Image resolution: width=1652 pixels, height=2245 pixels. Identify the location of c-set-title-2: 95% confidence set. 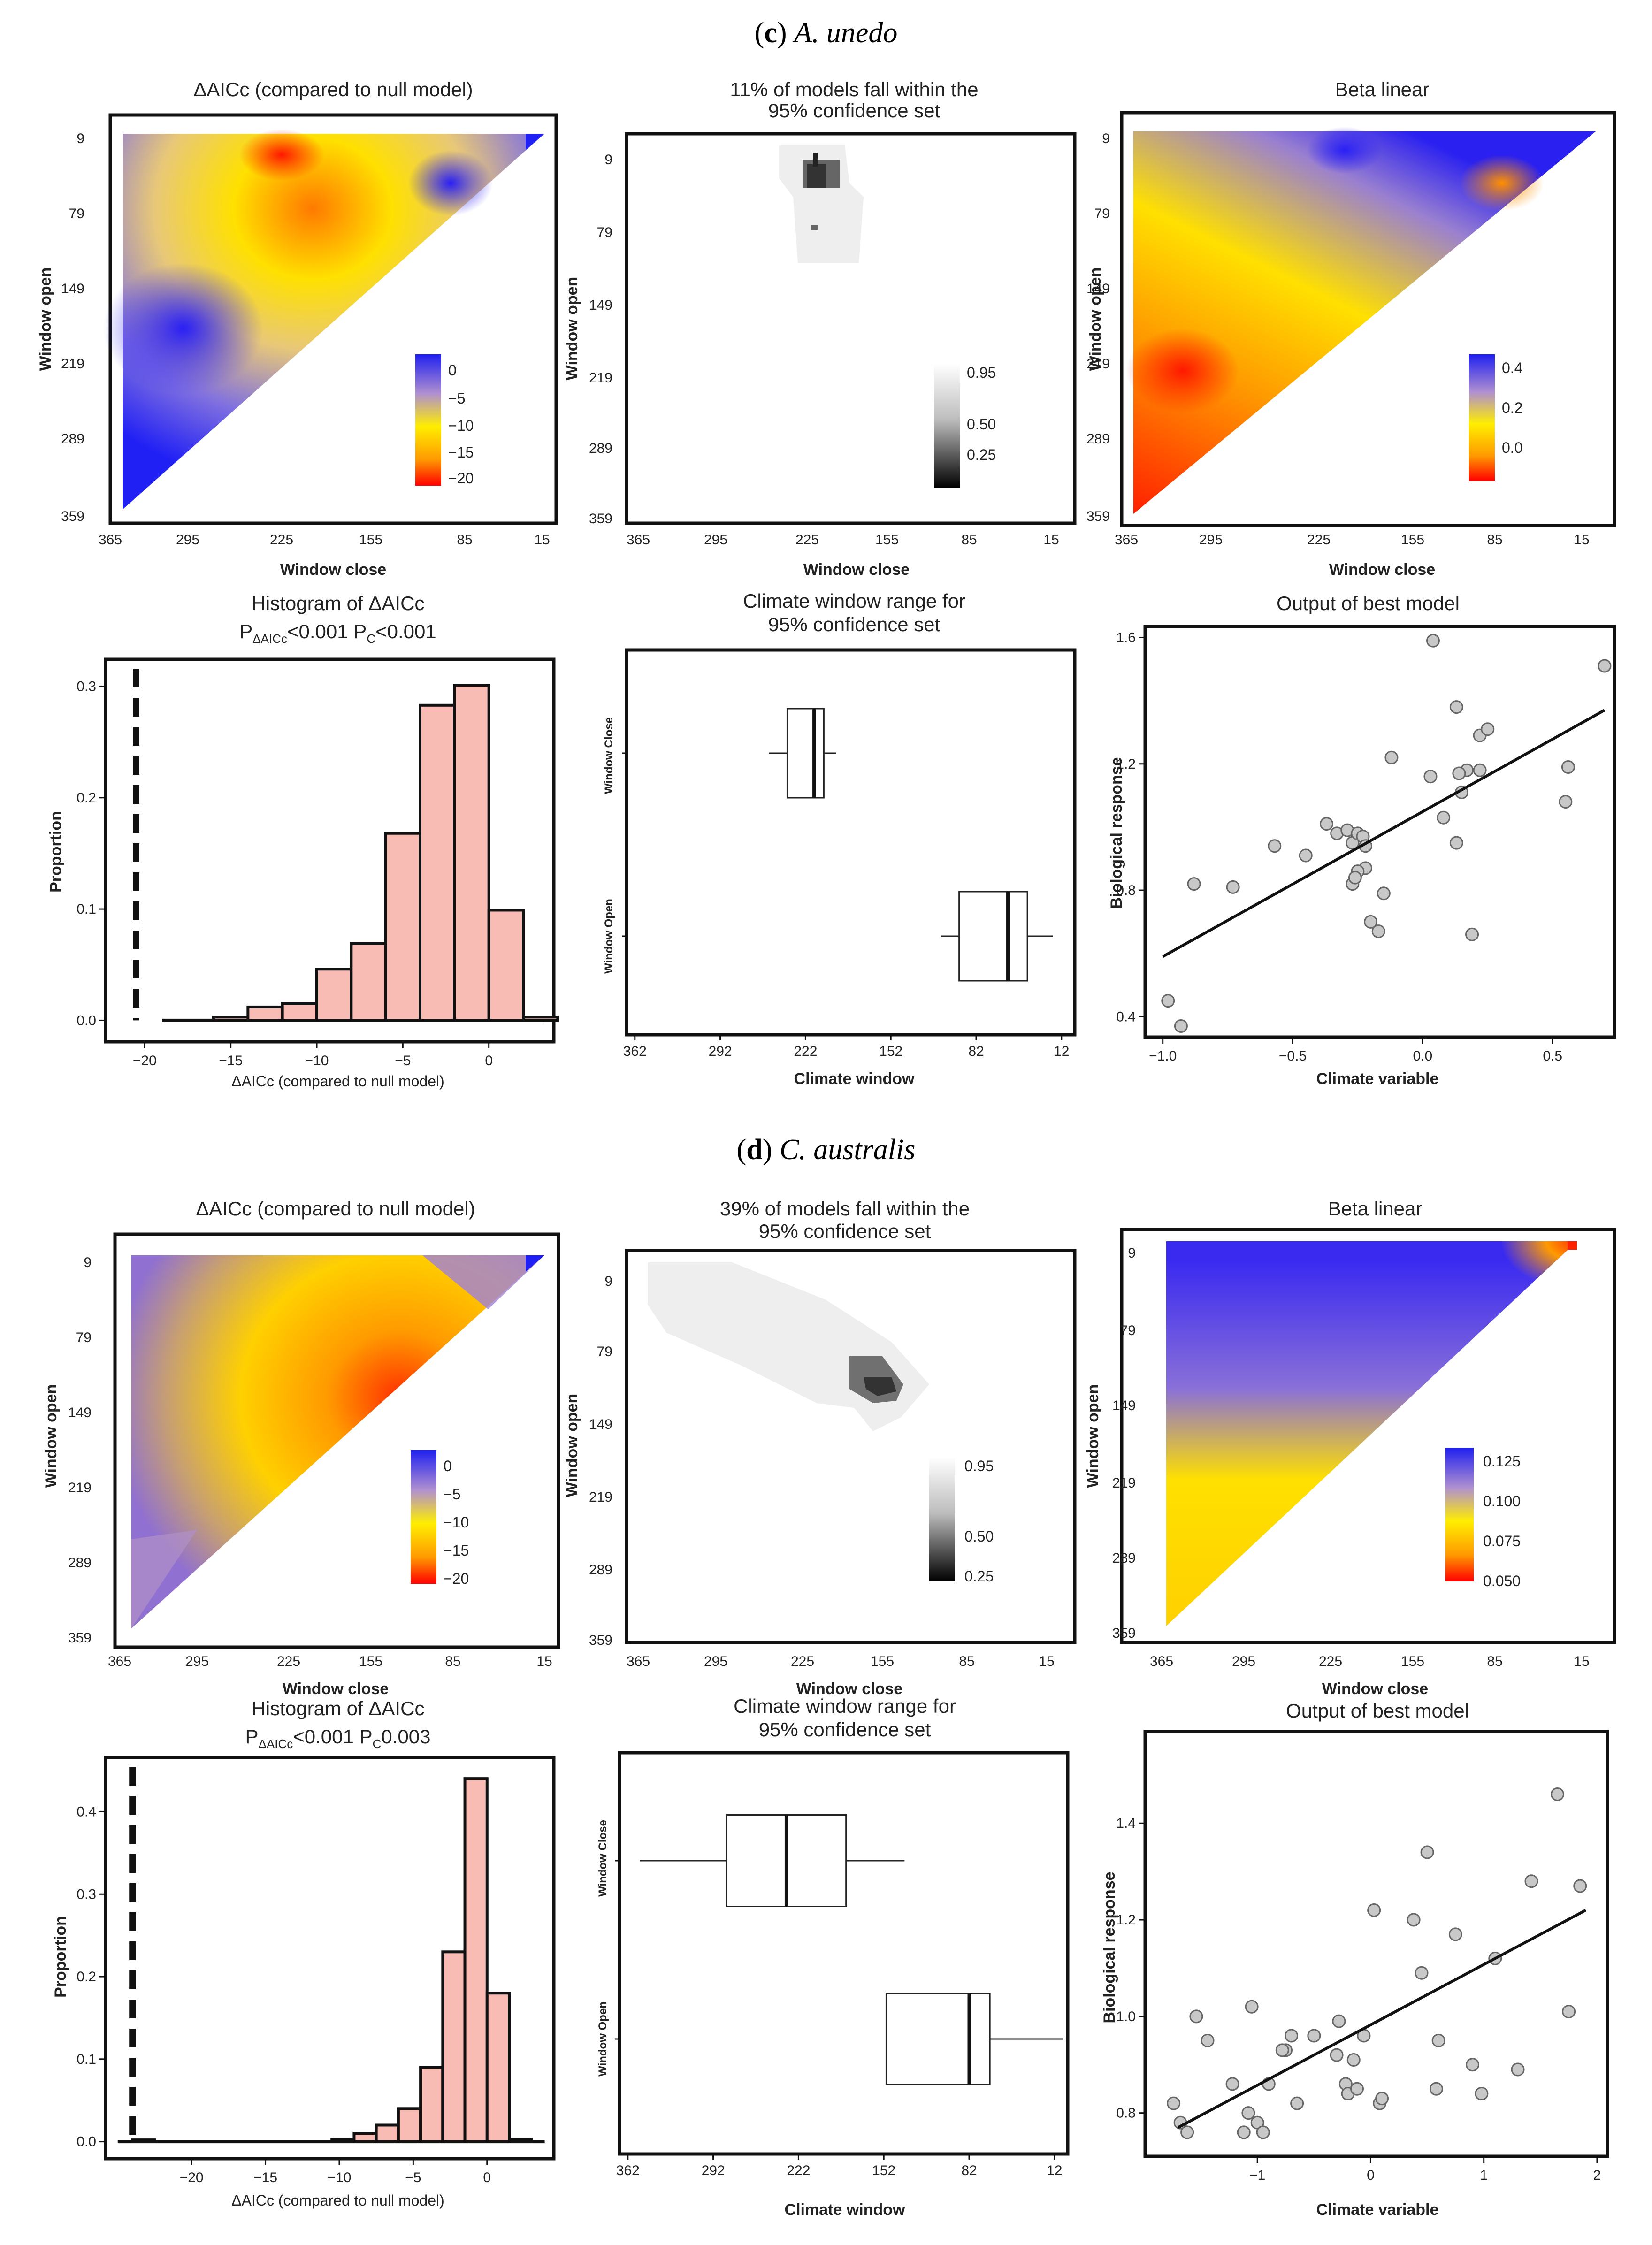
(854, 110).